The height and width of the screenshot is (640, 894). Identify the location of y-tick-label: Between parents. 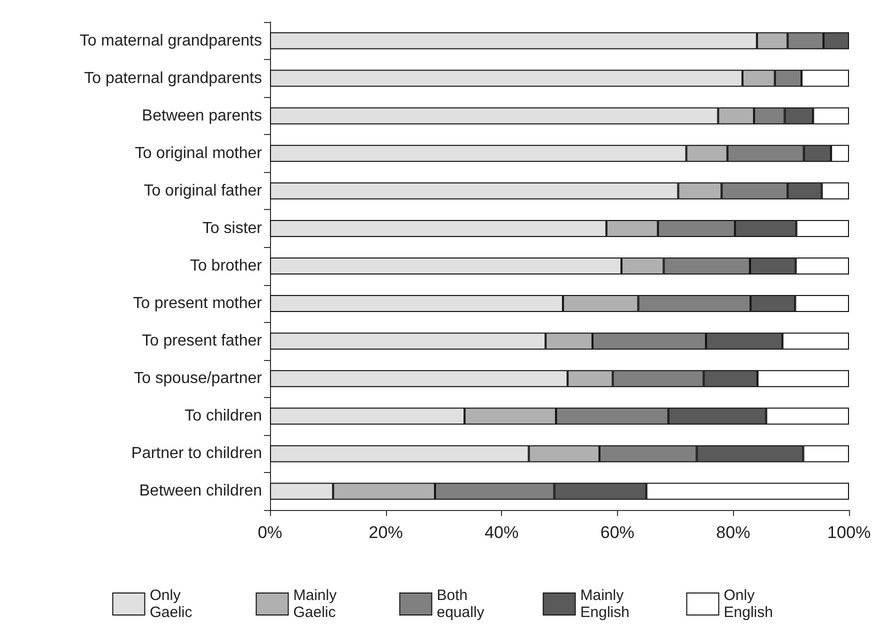
(202, 115).